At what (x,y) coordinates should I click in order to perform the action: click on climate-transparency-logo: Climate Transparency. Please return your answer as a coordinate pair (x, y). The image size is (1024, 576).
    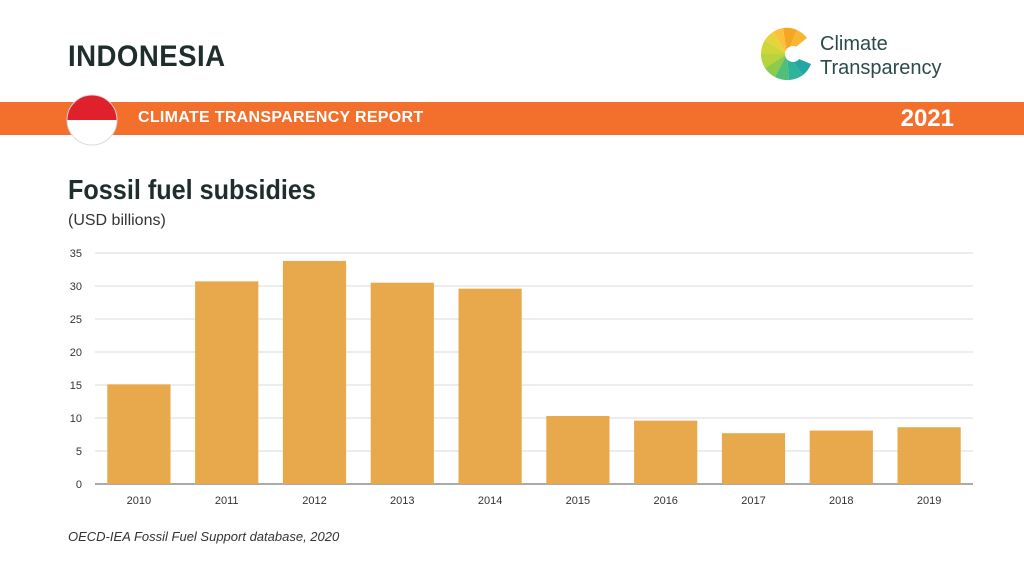
    Looking at the image, I should click on (865, 55).